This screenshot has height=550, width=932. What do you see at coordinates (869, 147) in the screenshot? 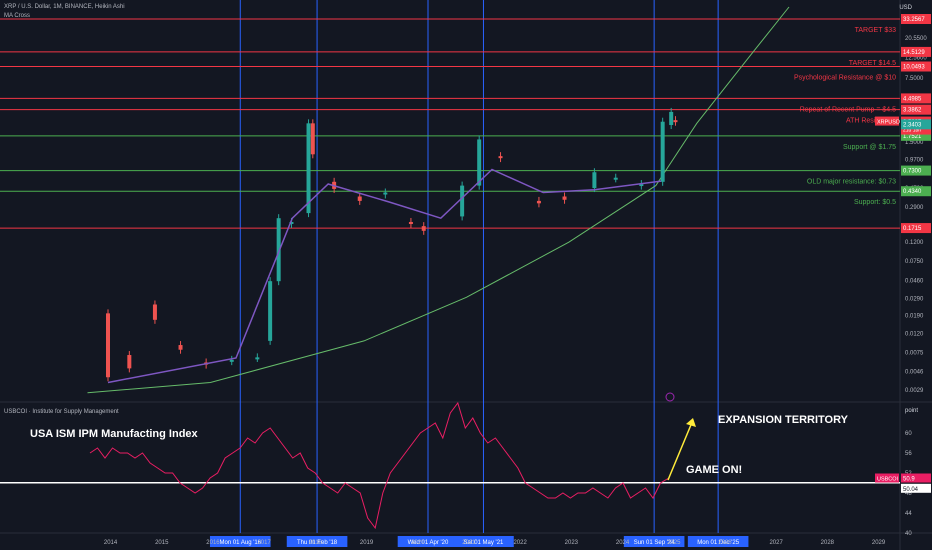
I see `level-label: Support @ $1.75` at bounding box center [869, 147].